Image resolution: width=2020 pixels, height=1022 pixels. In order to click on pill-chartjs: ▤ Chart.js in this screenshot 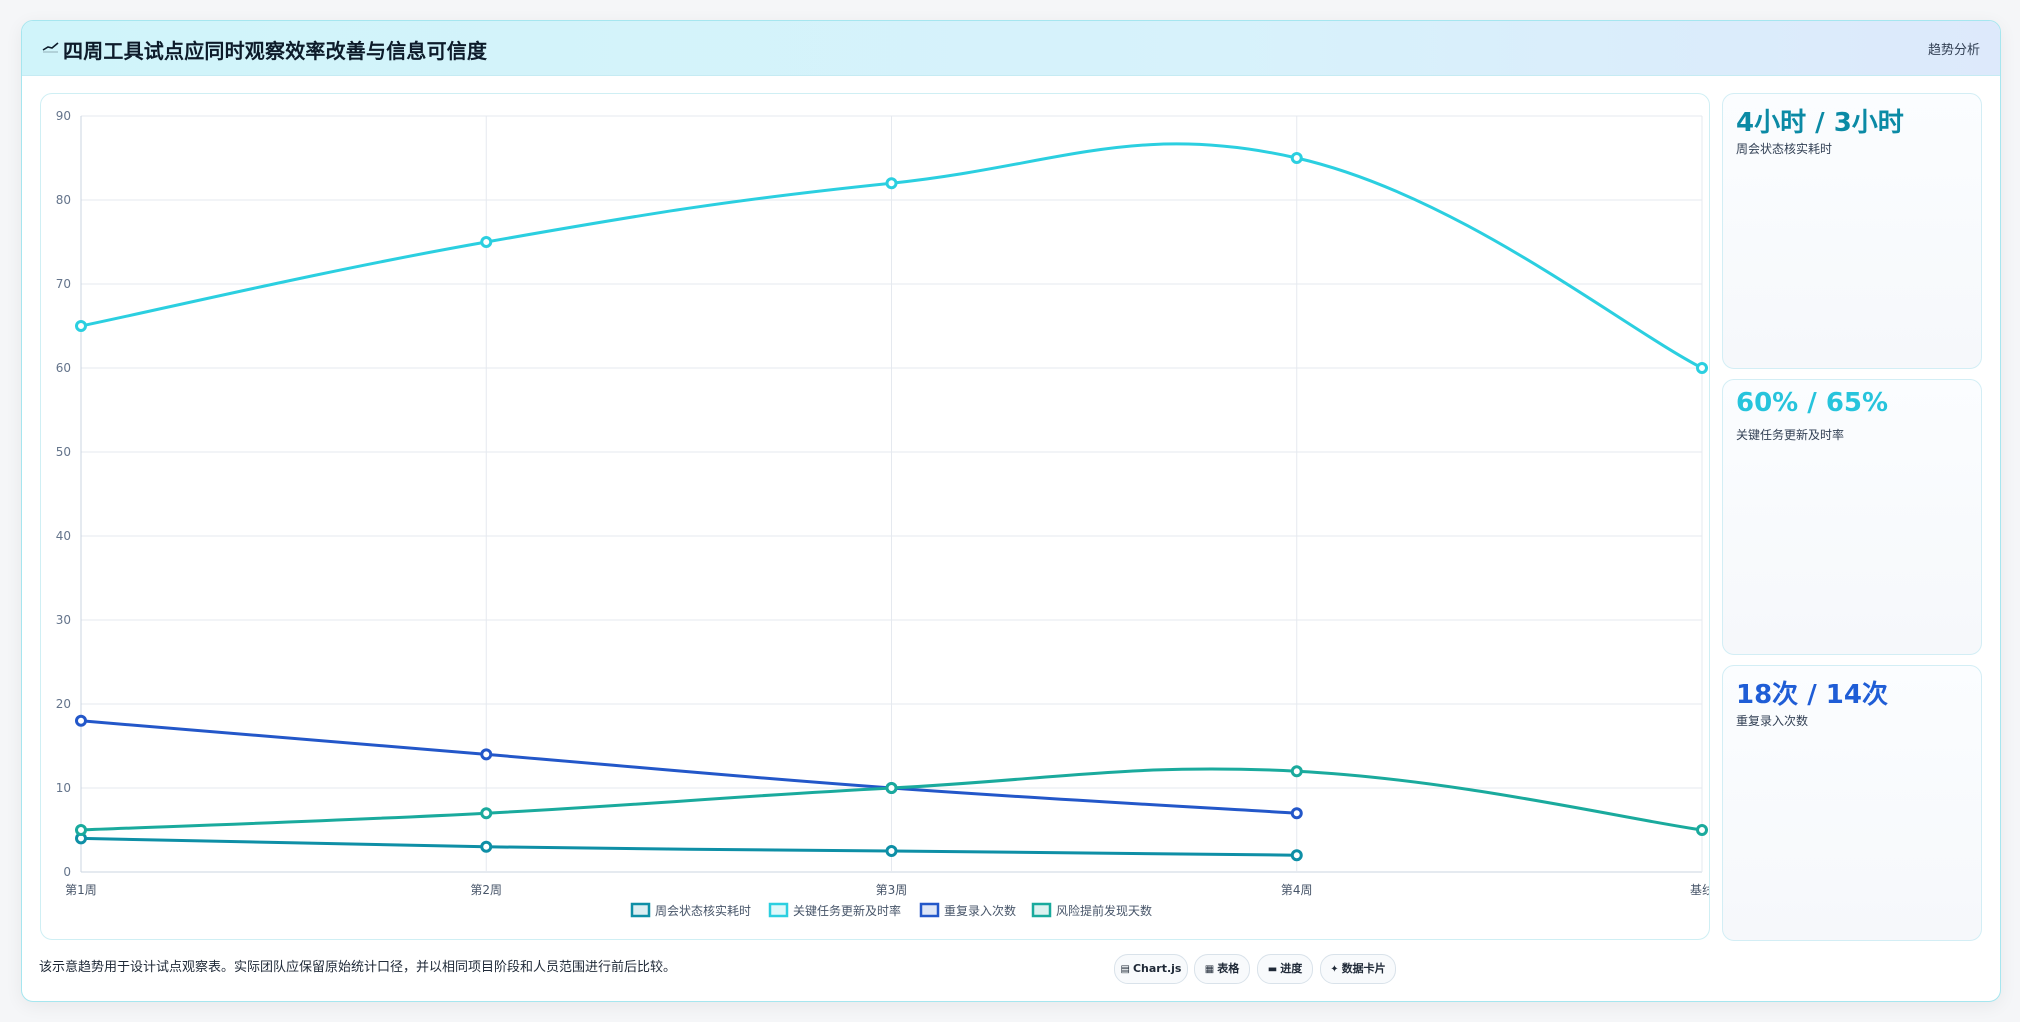, I will do `click(1151, 969)`.